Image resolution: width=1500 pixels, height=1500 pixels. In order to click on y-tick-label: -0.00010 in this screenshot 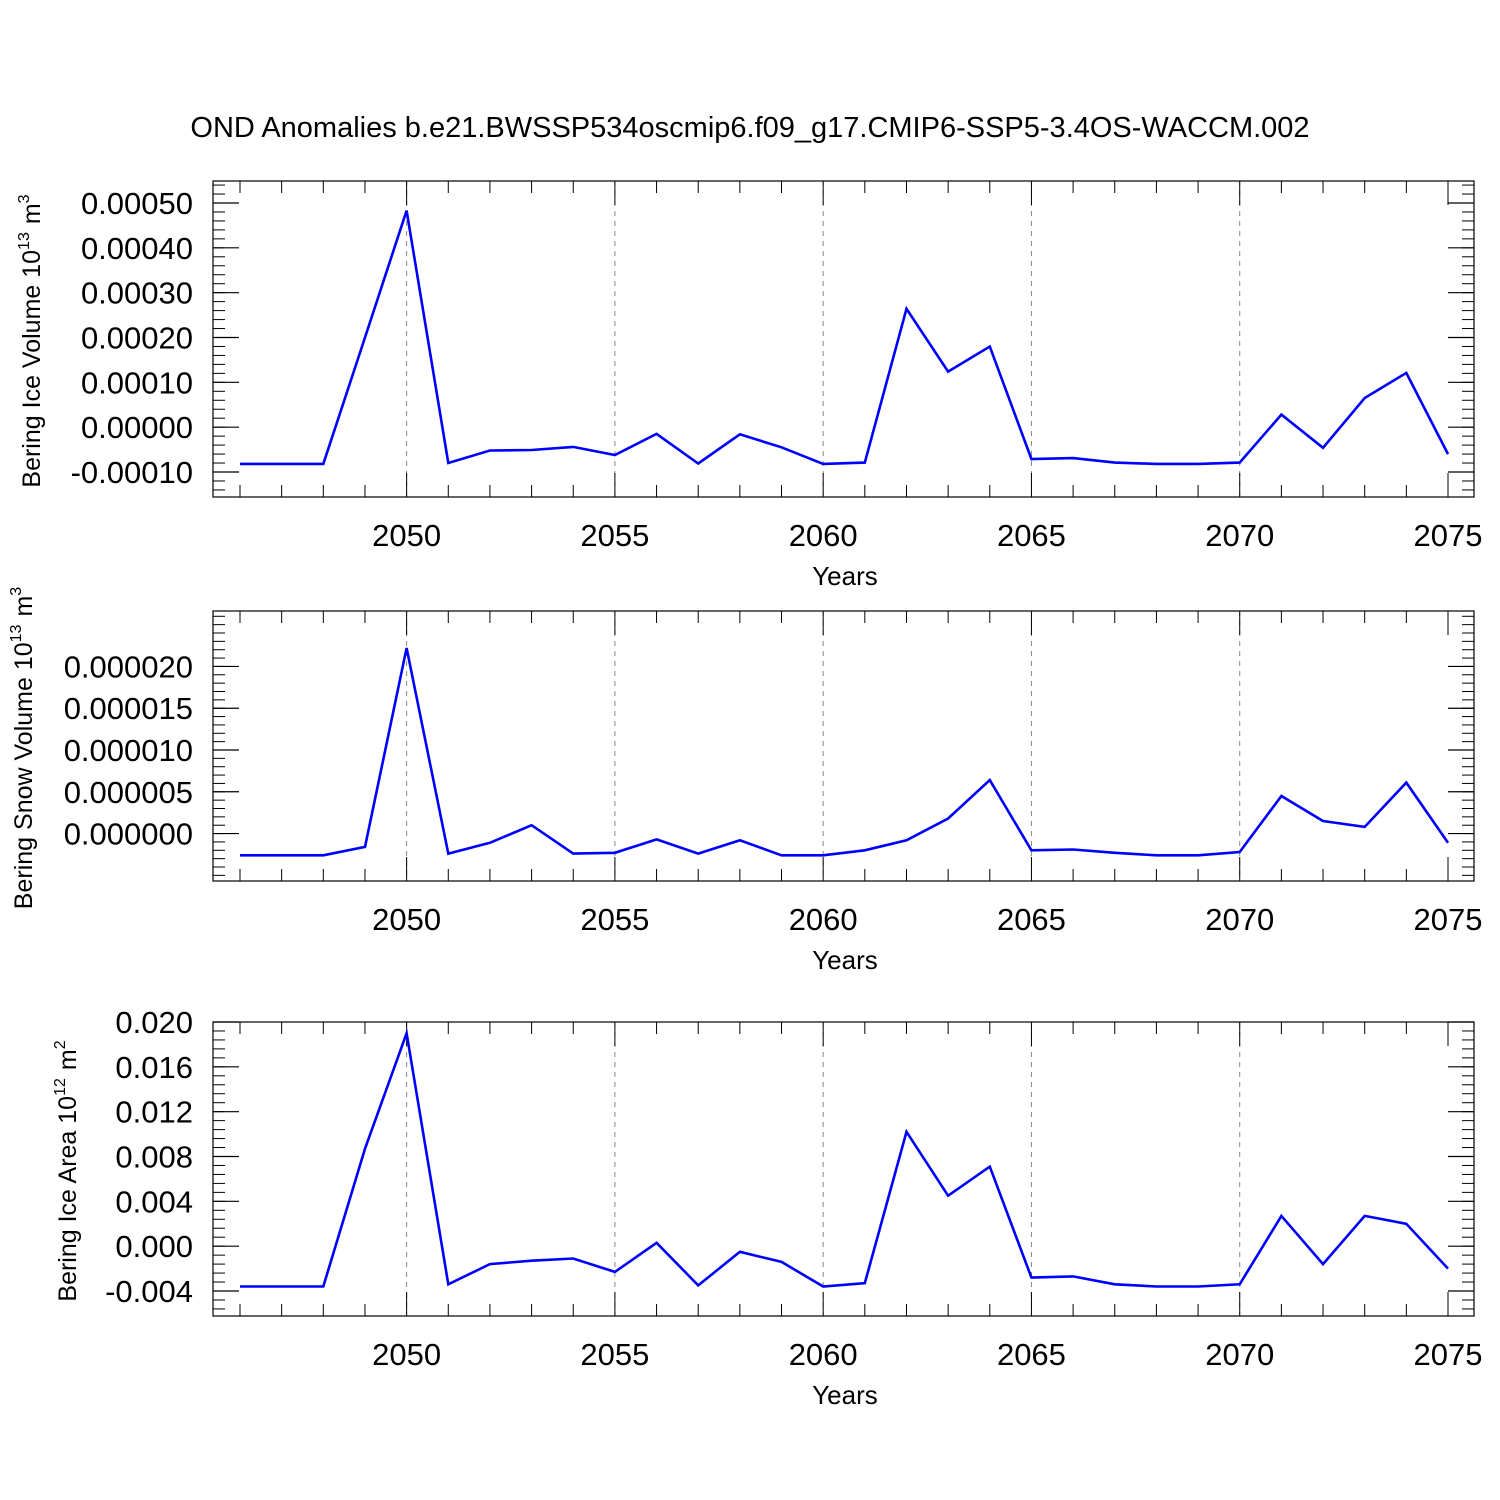, I will do `click(132, 472)`.